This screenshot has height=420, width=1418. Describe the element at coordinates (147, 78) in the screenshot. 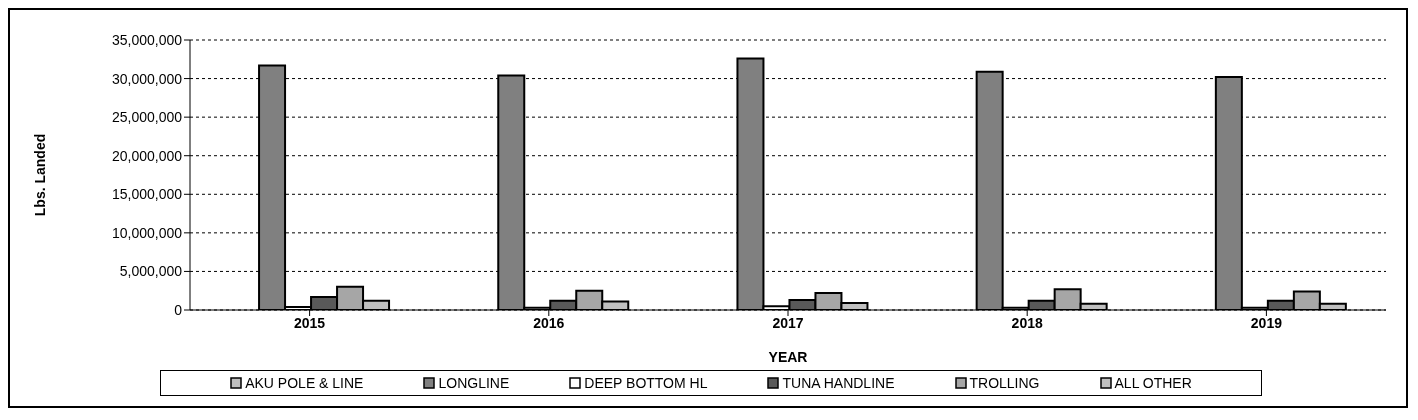

I see `y-tick-label: 30,000,000` at that location.